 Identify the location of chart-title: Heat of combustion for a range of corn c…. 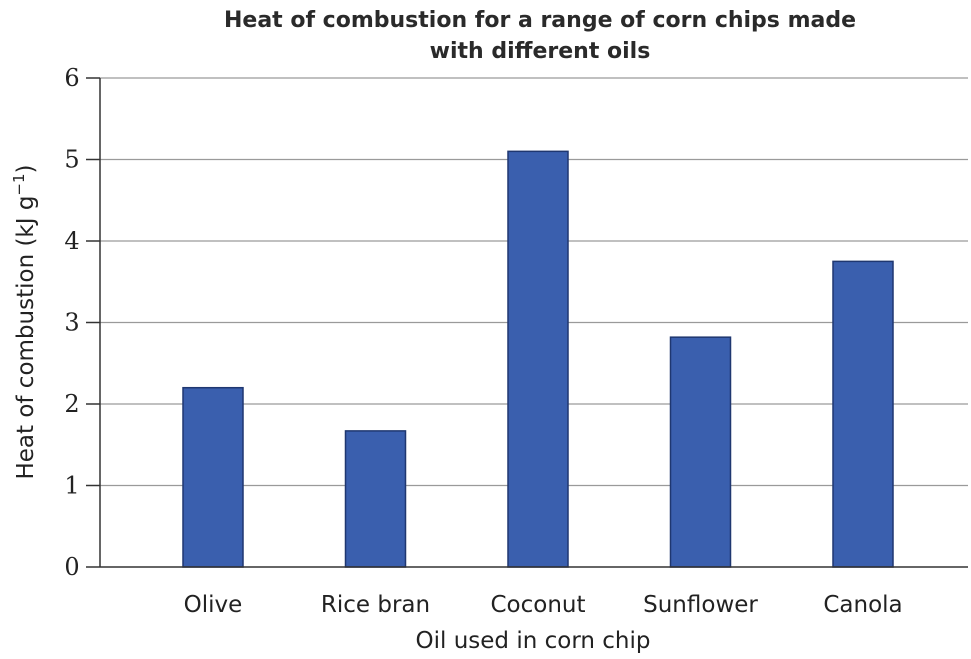
(540, 36).